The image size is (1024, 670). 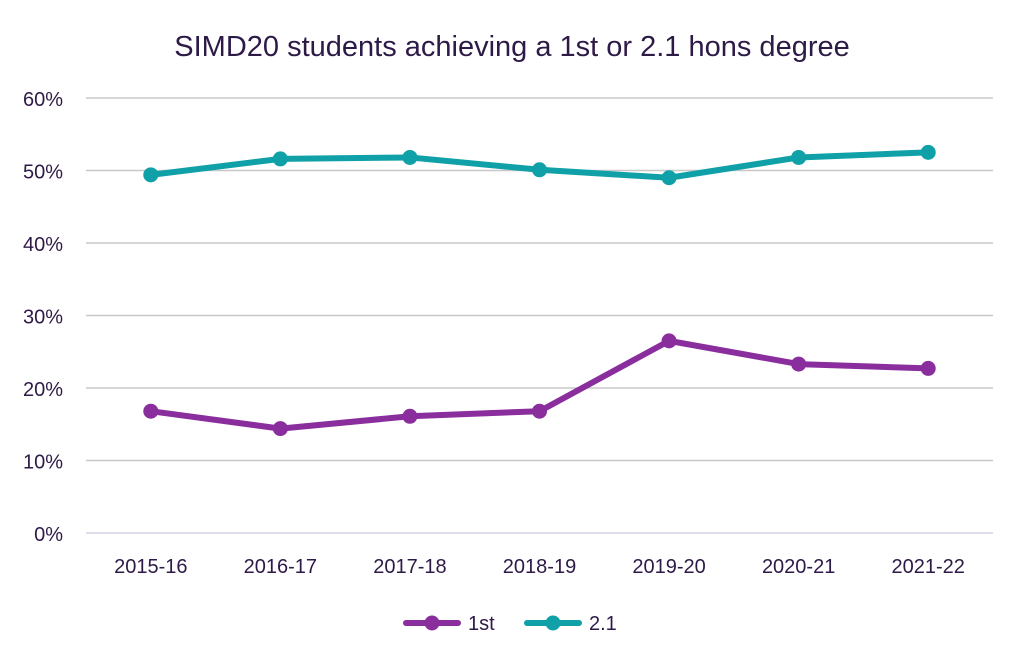 I want to click on x-tick-label: 2015-16, so click(x=150, y=567).